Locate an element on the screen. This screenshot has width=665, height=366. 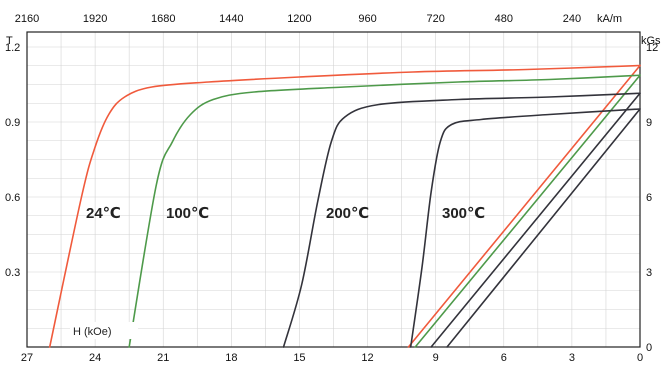
annotation-100c: 100℃ is located at coordinates (187, 213).